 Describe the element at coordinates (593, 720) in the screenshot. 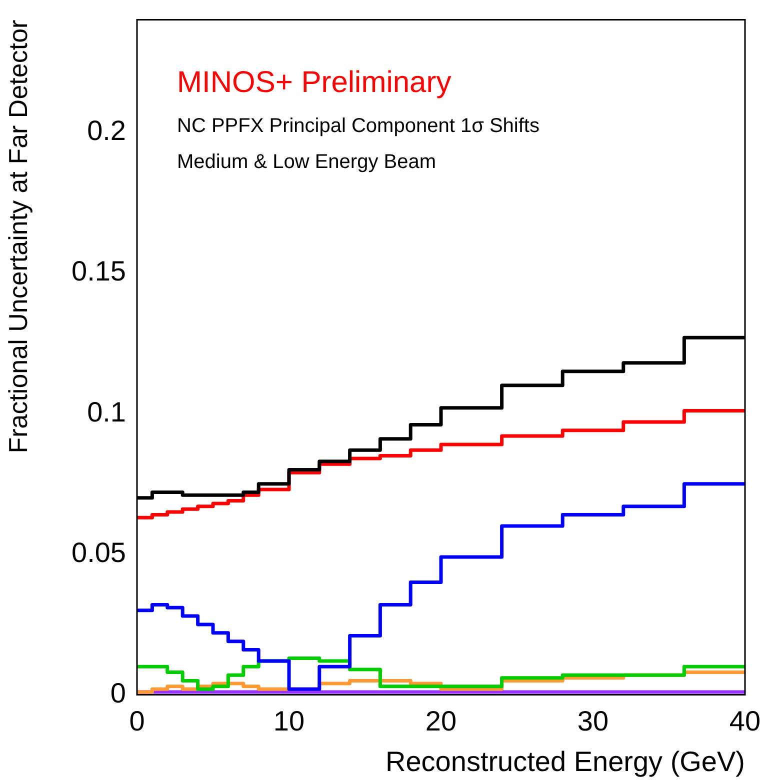

I see `x-tick-label: 30` at that location.